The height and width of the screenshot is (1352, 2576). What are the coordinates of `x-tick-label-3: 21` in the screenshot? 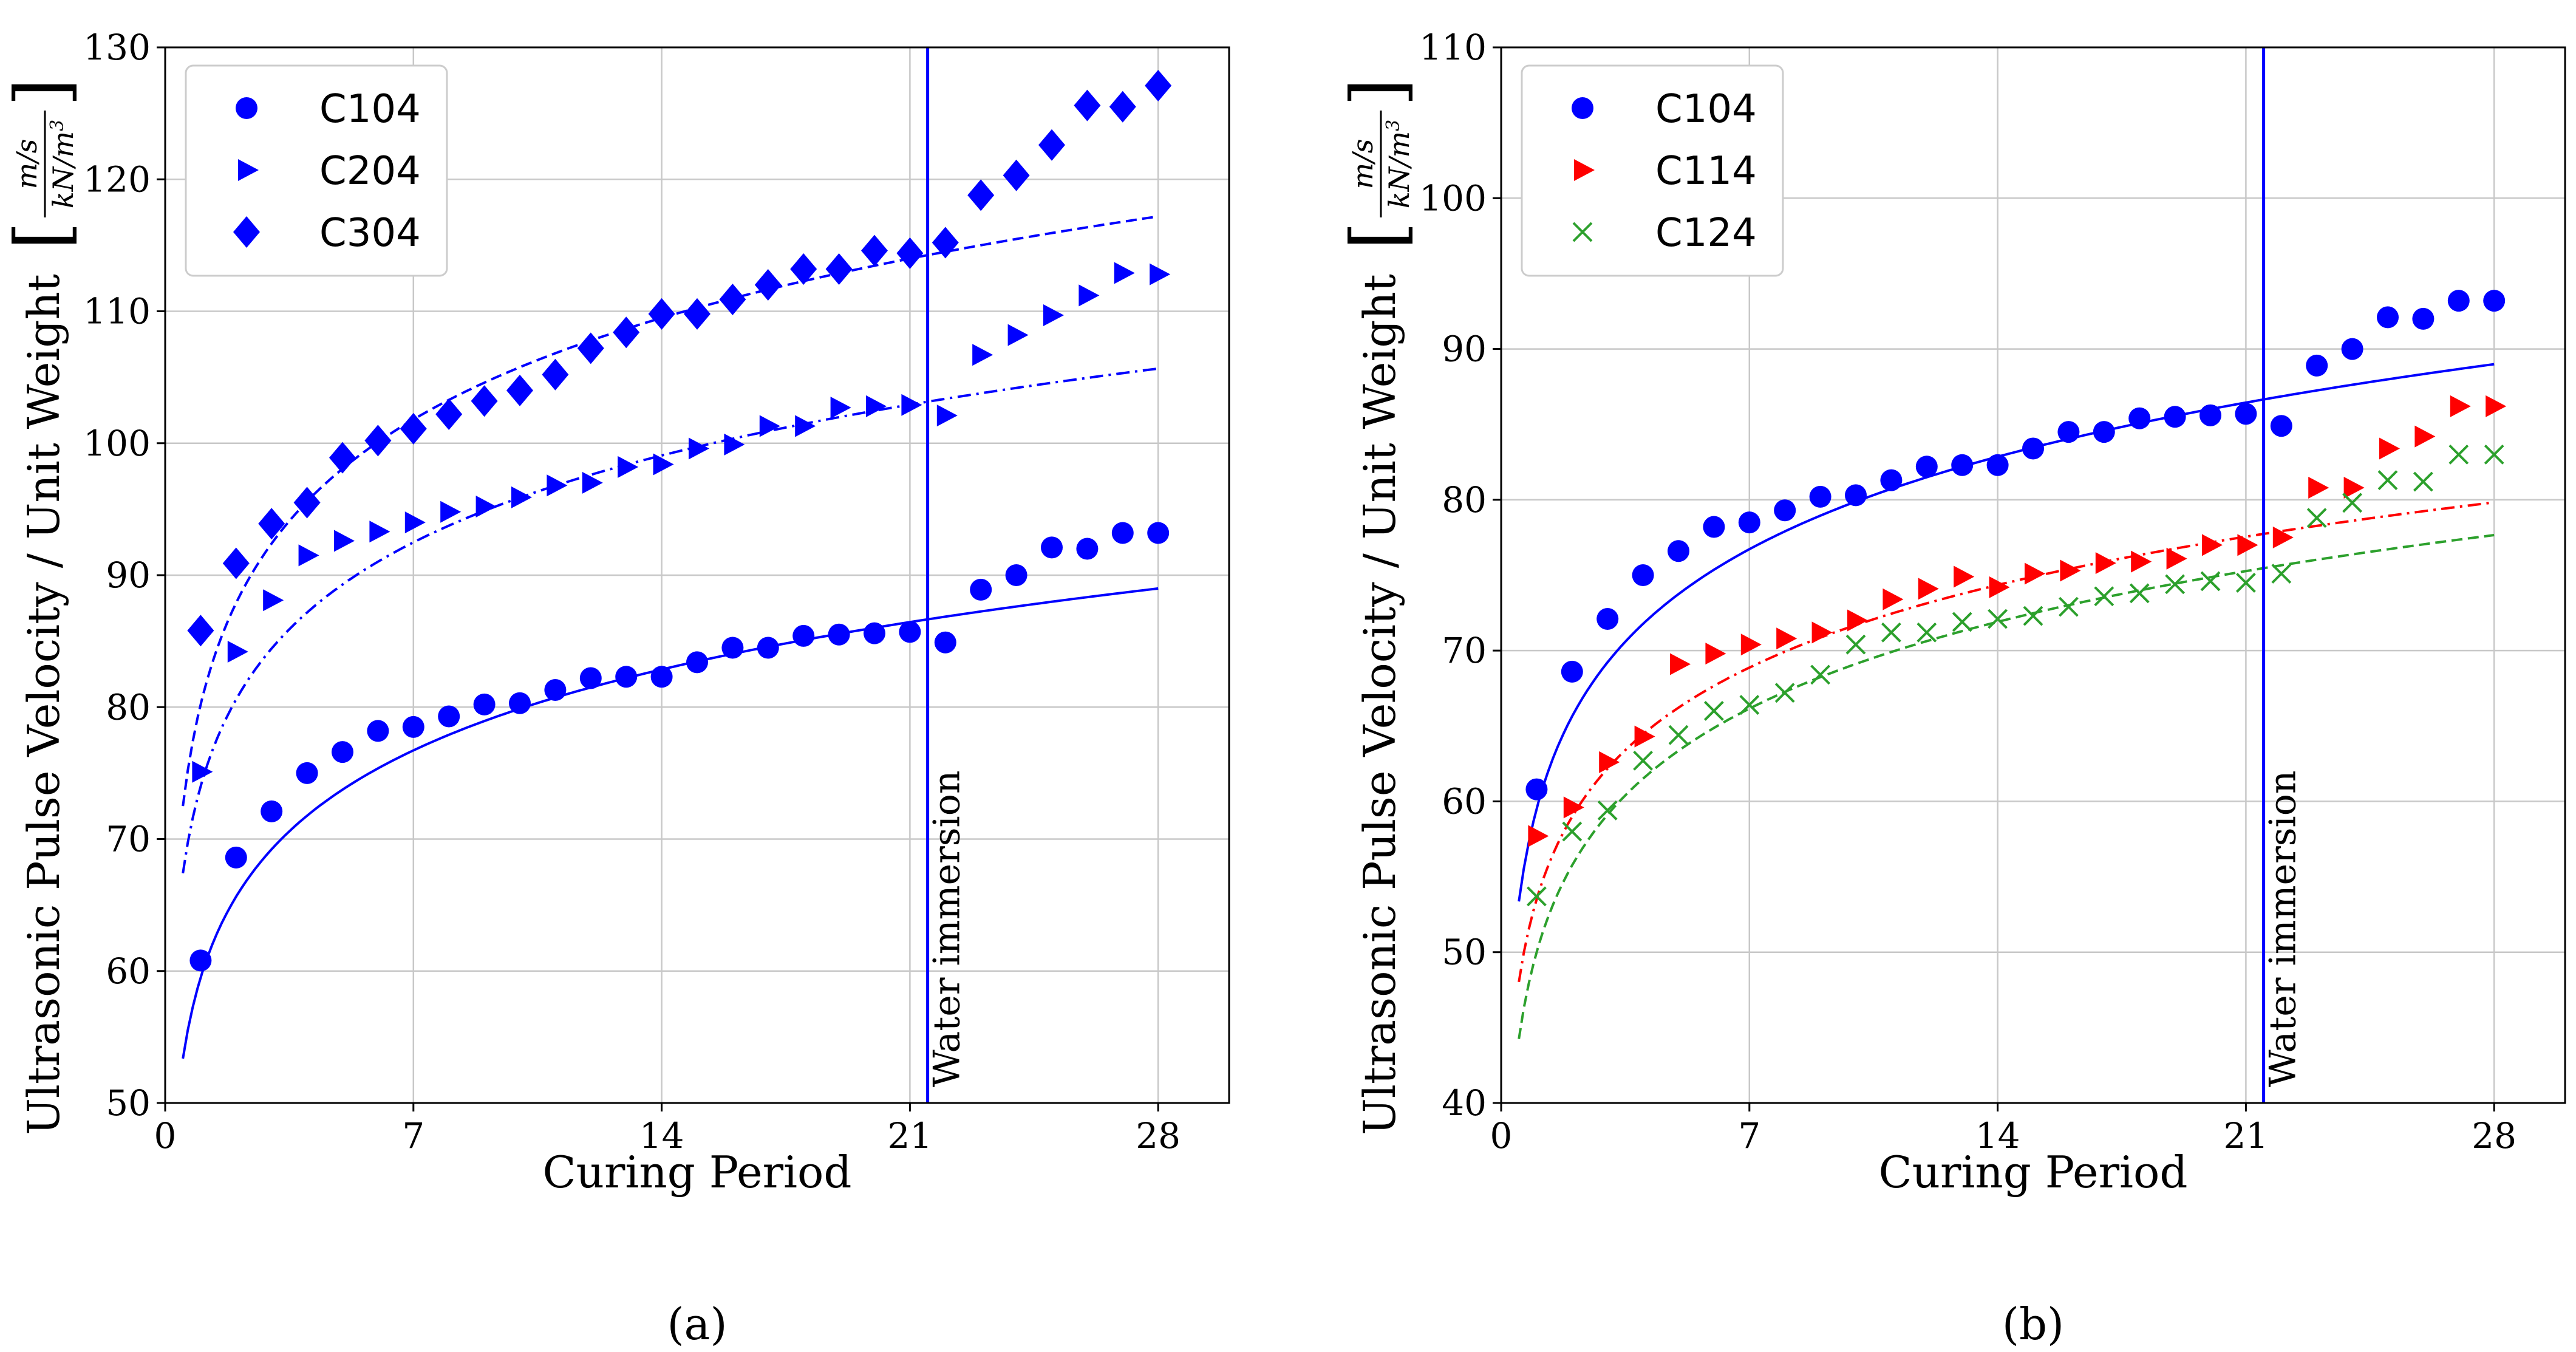 It's located at (2245, 1136).